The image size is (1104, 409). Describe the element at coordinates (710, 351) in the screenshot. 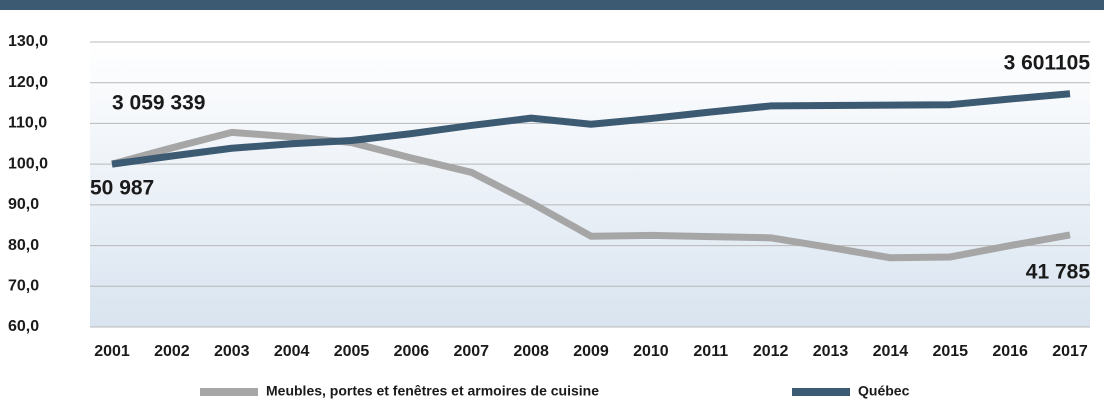

I see `x-tick-label: 2011` at that location.